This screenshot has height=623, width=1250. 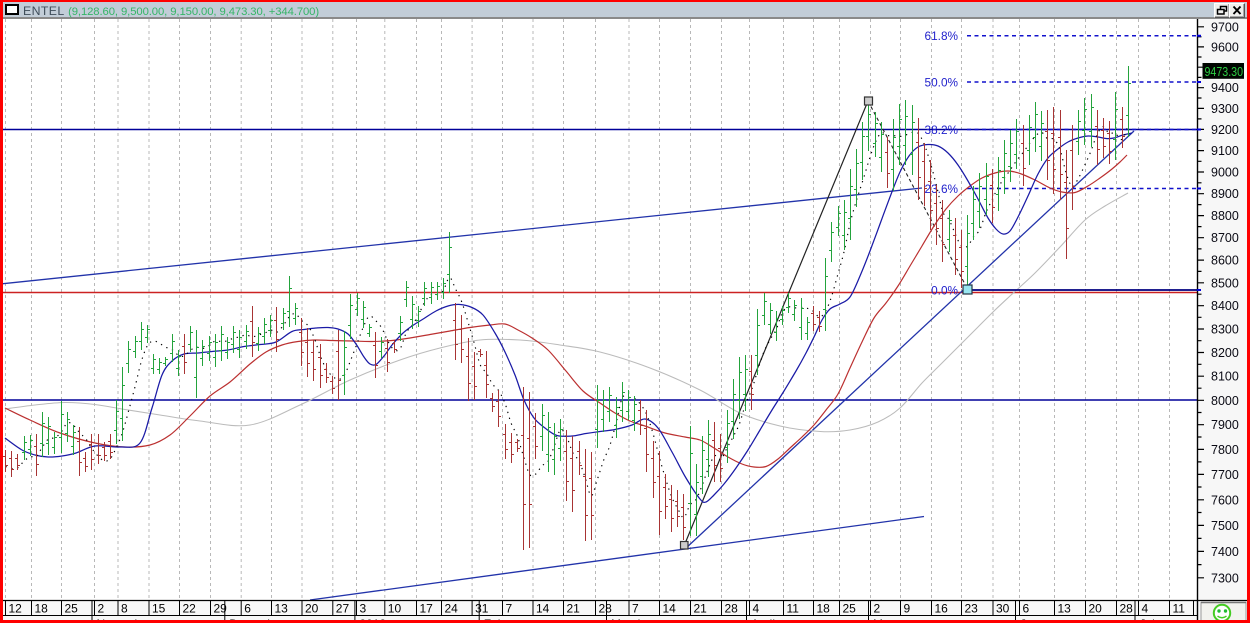 I want to click on svg-text: 50.0%, so click(x=942, y=83).